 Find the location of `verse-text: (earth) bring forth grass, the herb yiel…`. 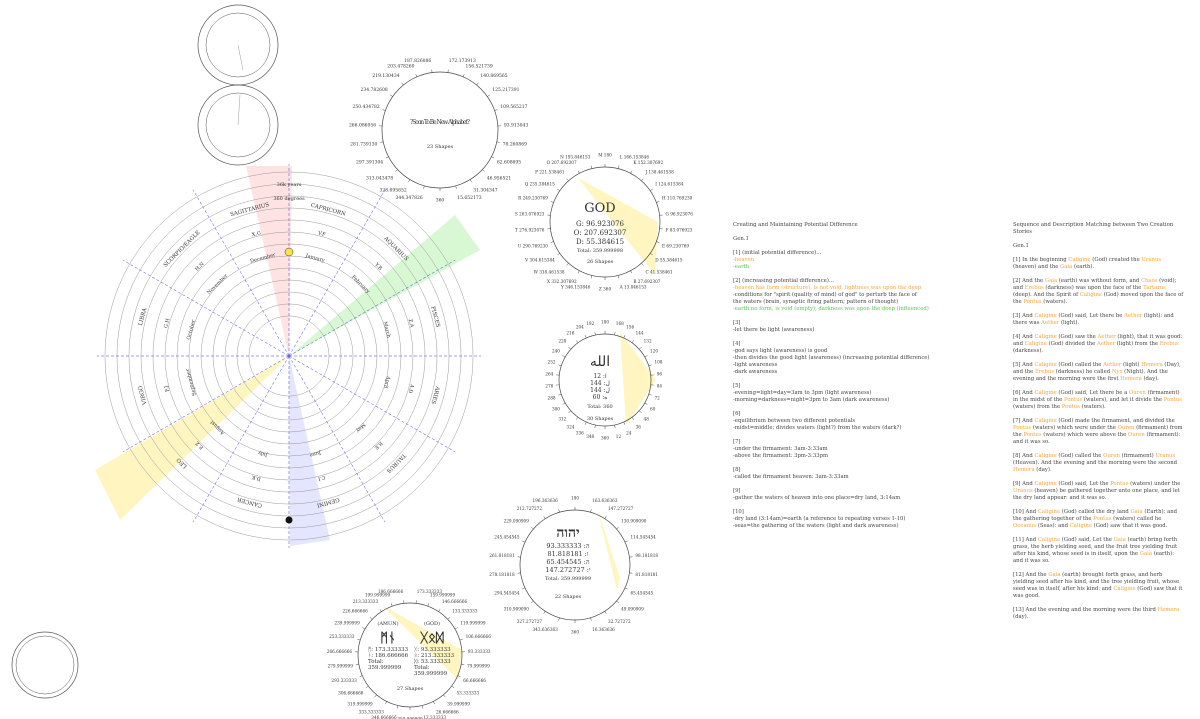

verse-text: (earth) bring forth grass, the herb yiel… is located at coordinates (1095, 547).